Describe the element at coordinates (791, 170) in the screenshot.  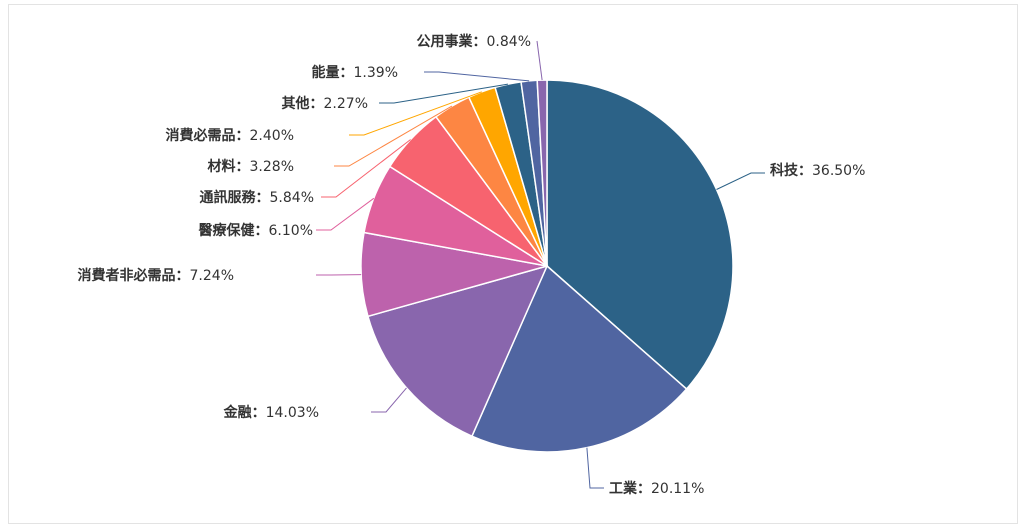
I see `slice-label-name: 科技：` at that location.